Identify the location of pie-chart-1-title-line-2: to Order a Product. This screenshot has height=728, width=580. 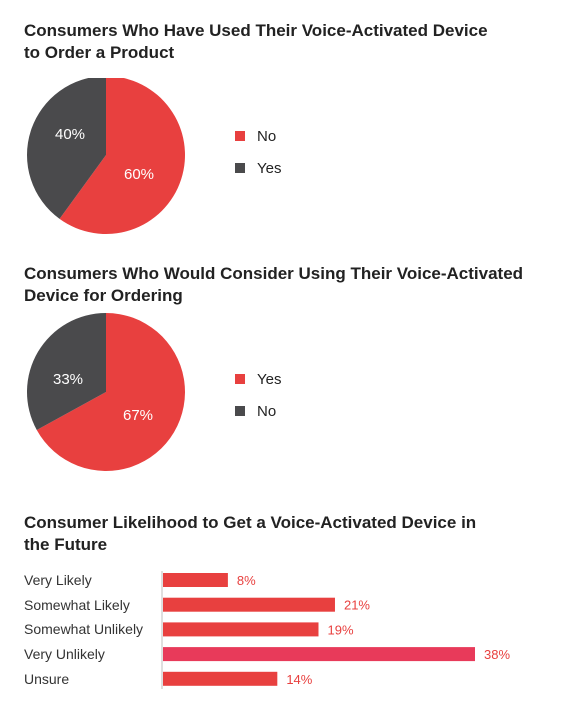
(99, 52).